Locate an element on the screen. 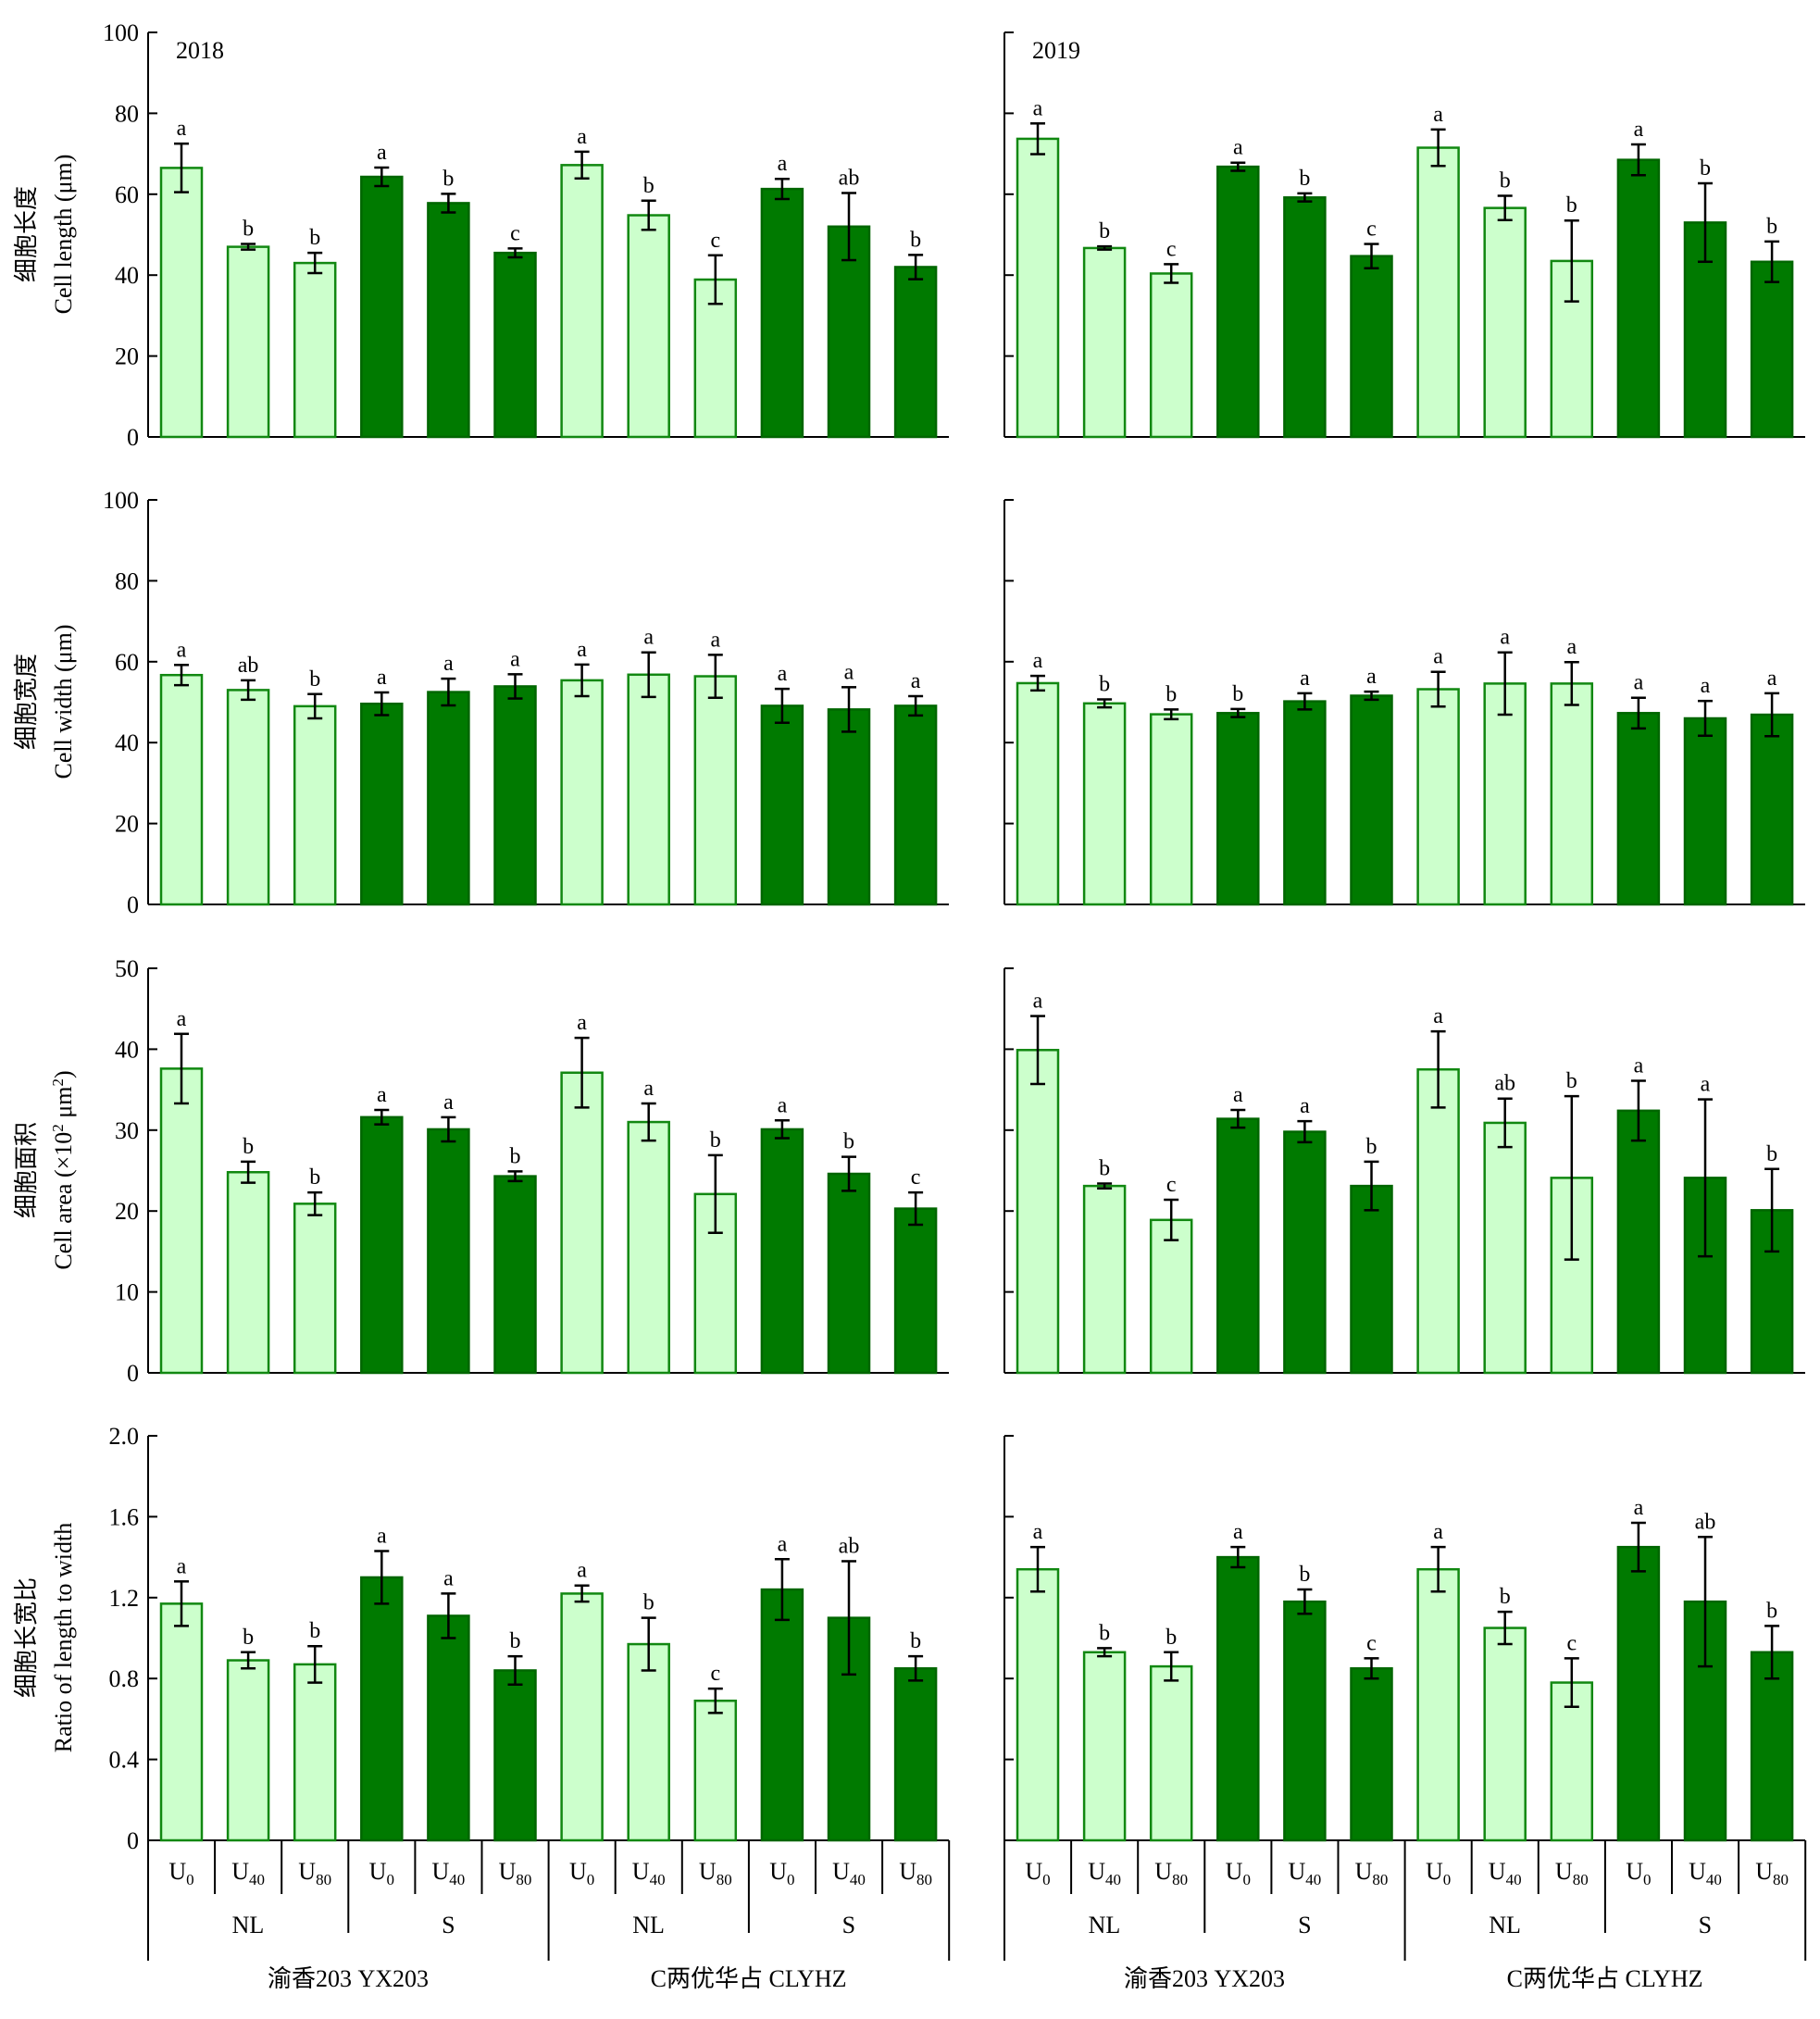 The width and height of the screenshot is (1820, 2019). ylabel-cn: 细胞宽度 is located at coordinates (26, 702).